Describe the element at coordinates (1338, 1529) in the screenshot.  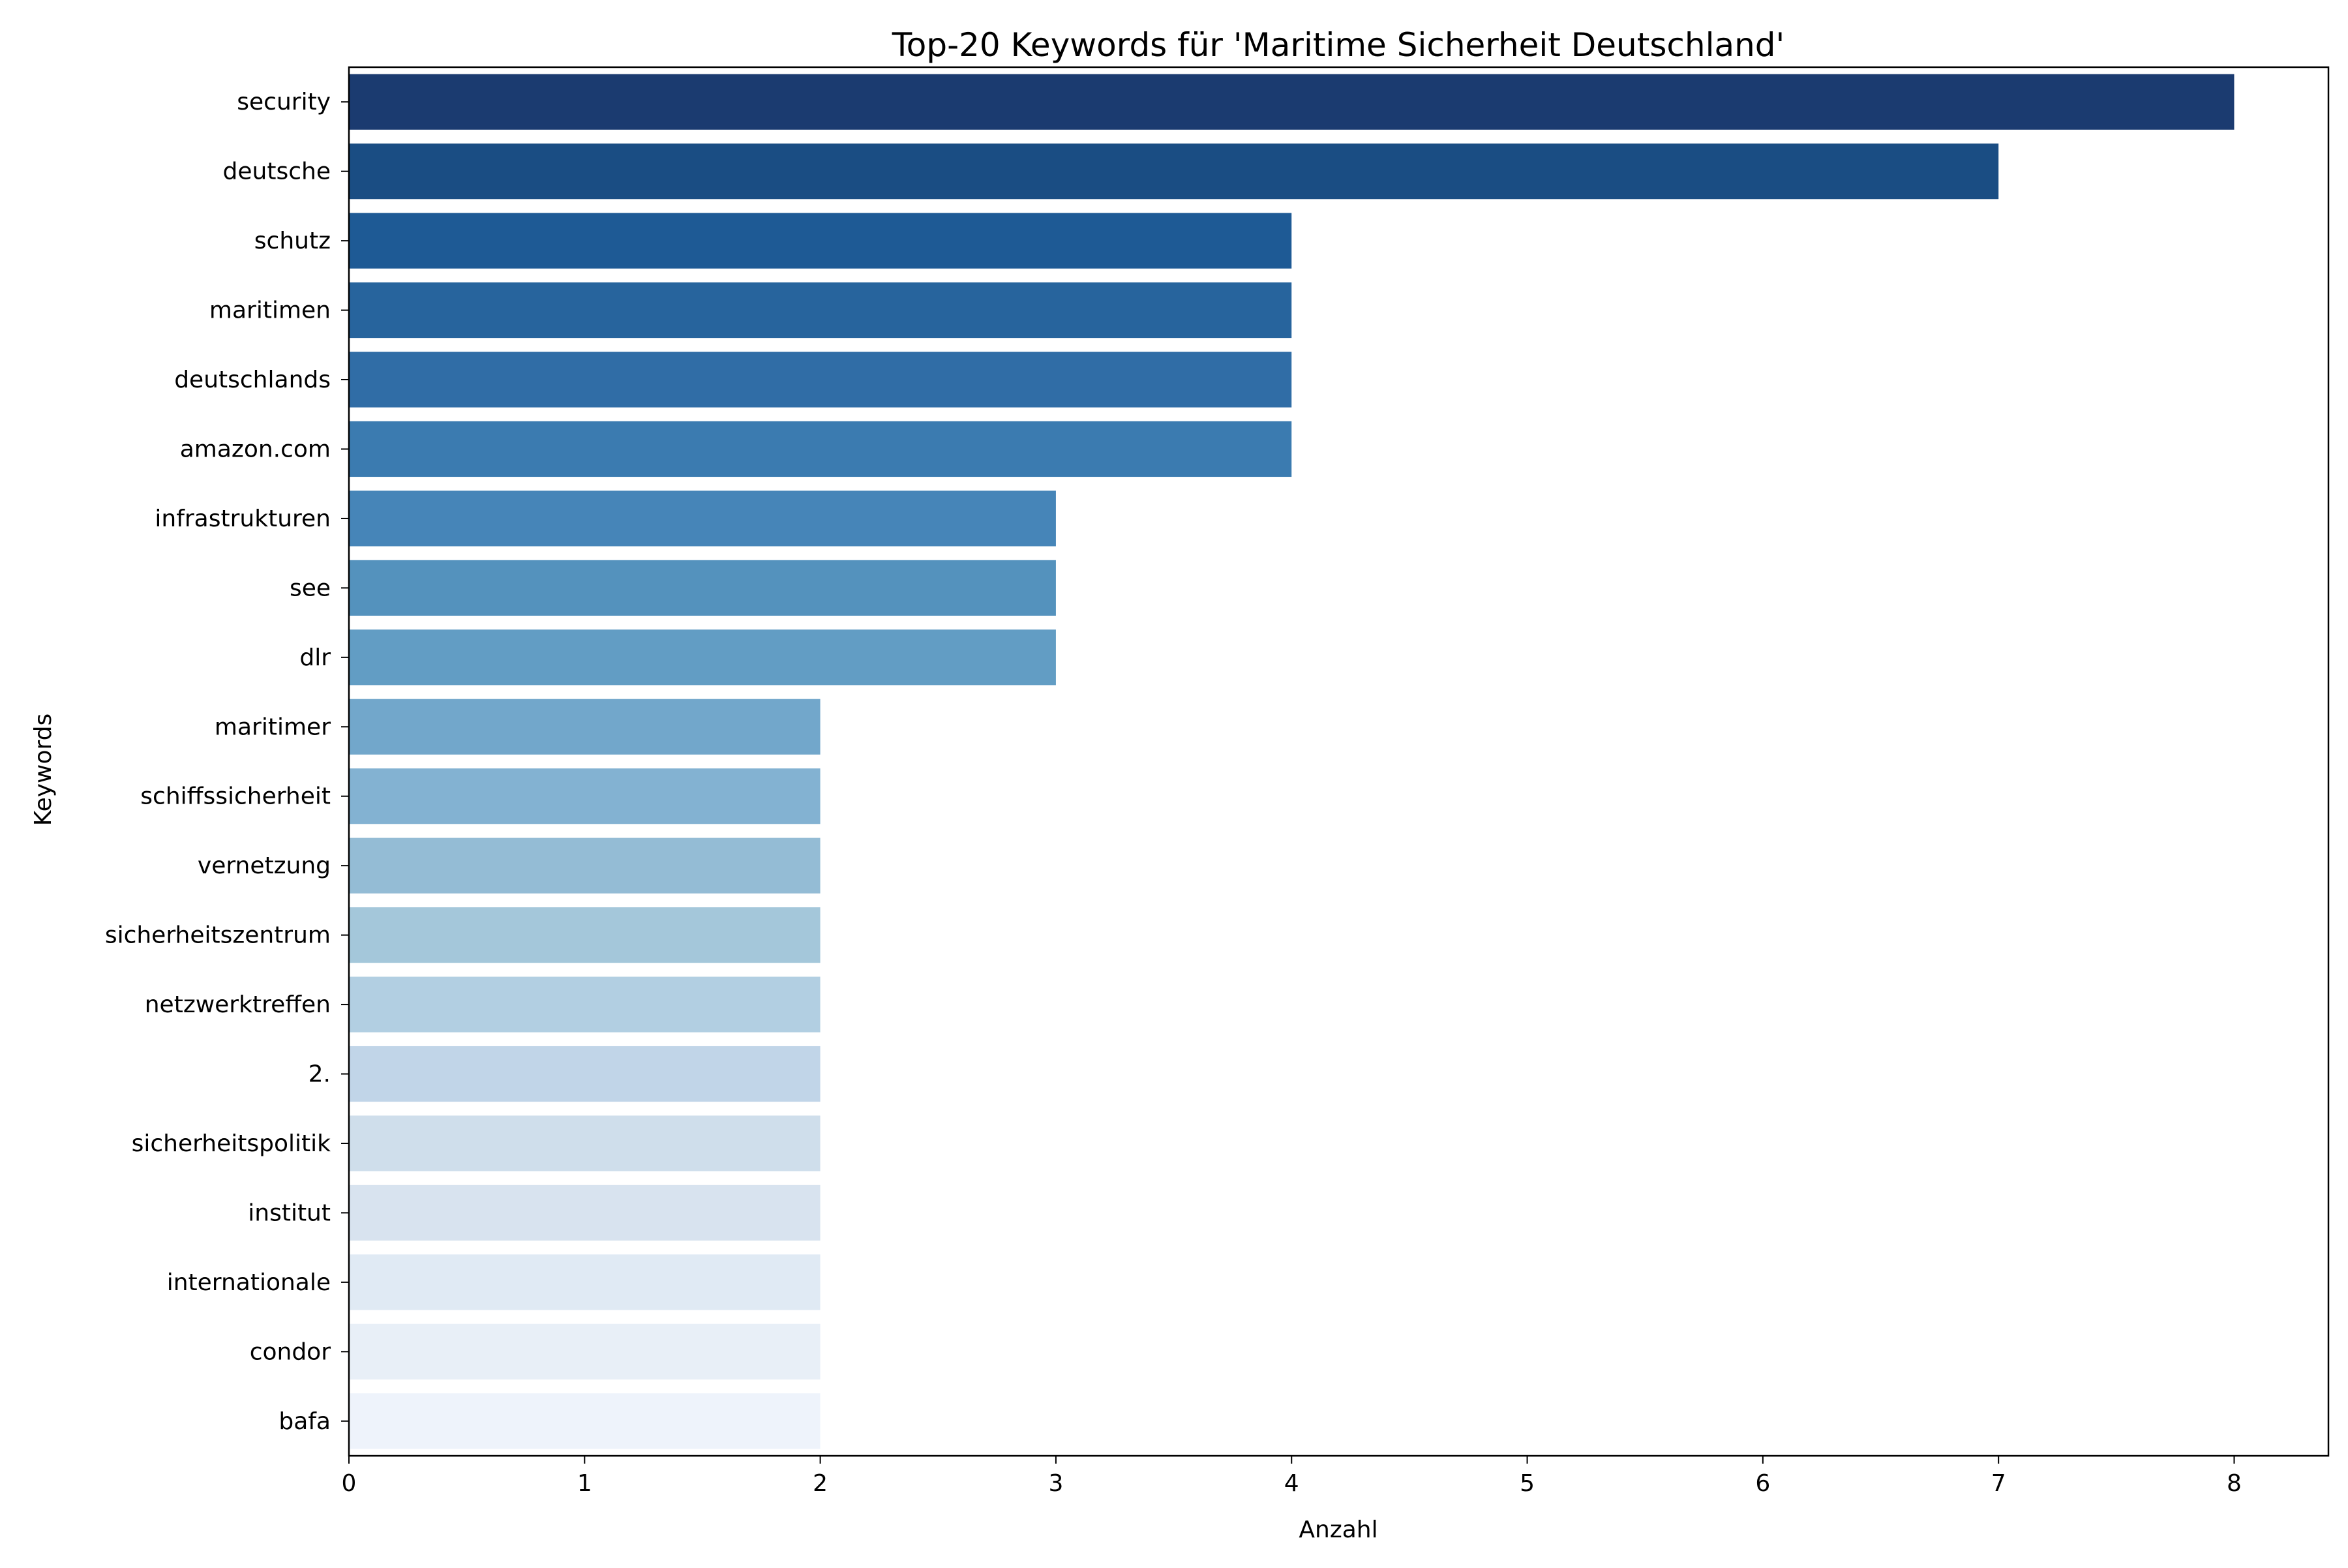
I see `x-axis-label: Anzahl` at that location.